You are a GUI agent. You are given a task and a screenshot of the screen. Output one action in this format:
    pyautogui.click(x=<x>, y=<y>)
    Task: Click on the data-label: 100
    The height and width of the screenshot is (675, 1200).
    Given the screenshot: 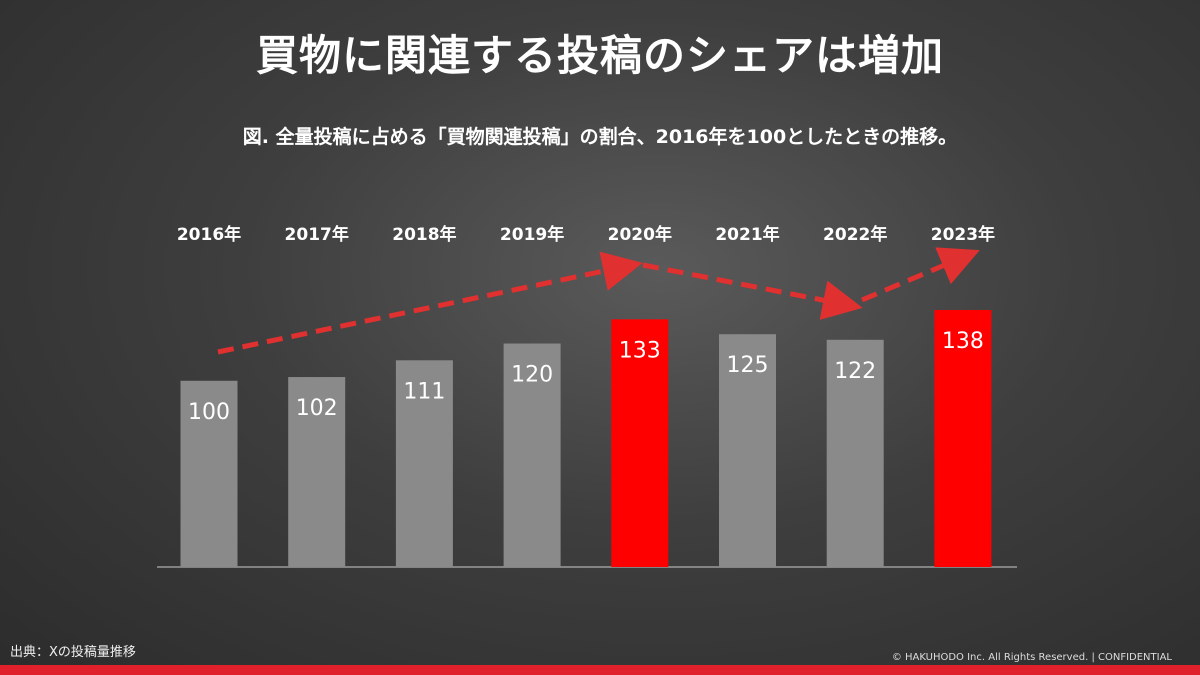 What is the action you would take?
    pyautogui.click(x=209, y=412)
    